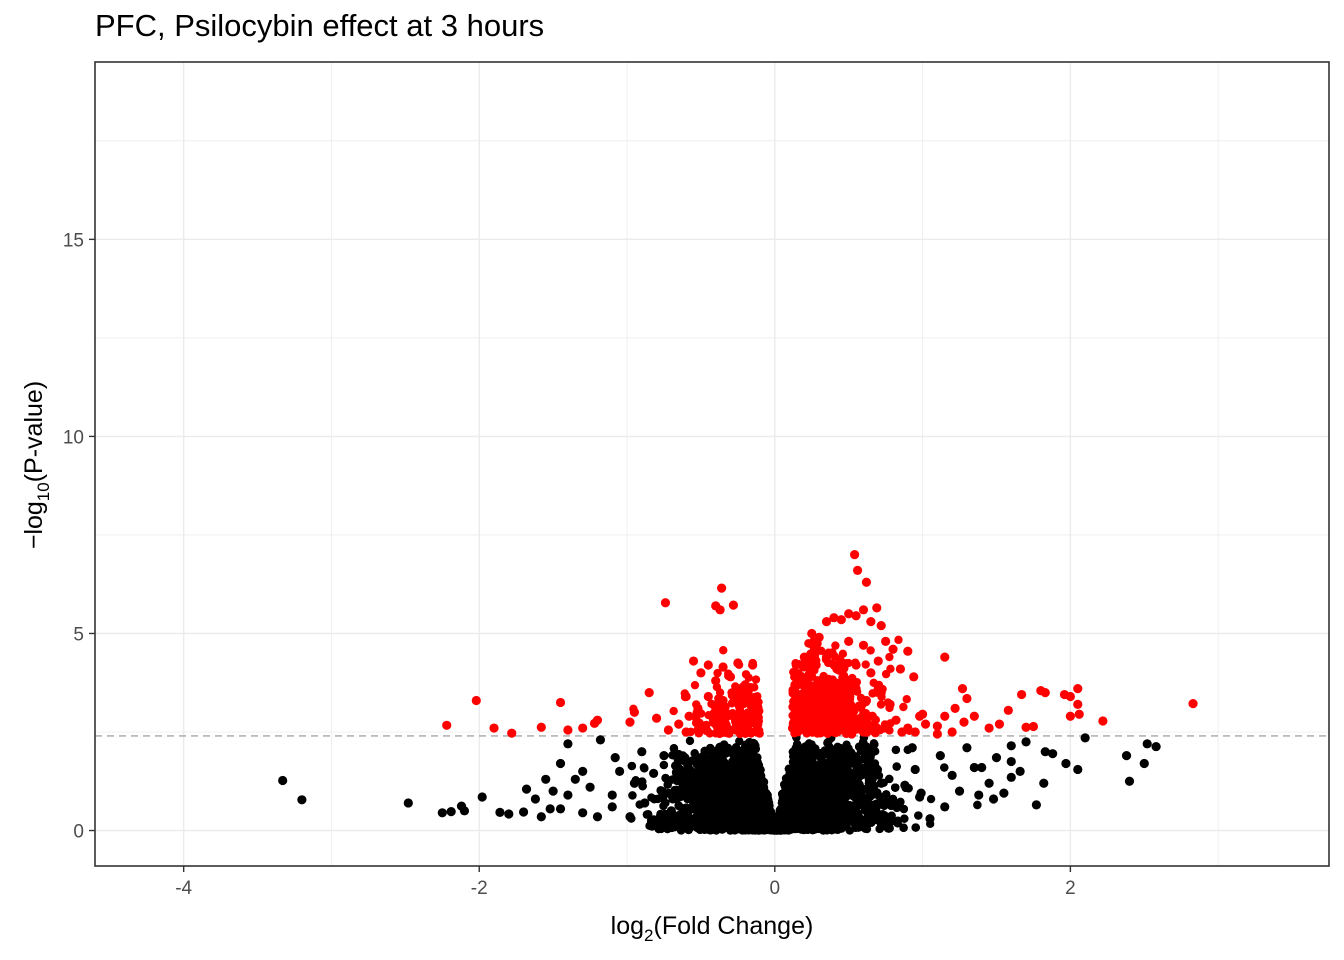 This screenshot has width=1344, height=960. Describe the element at coordinates (719, 784) in the screenshot. I see `non-significant-points` at that location.